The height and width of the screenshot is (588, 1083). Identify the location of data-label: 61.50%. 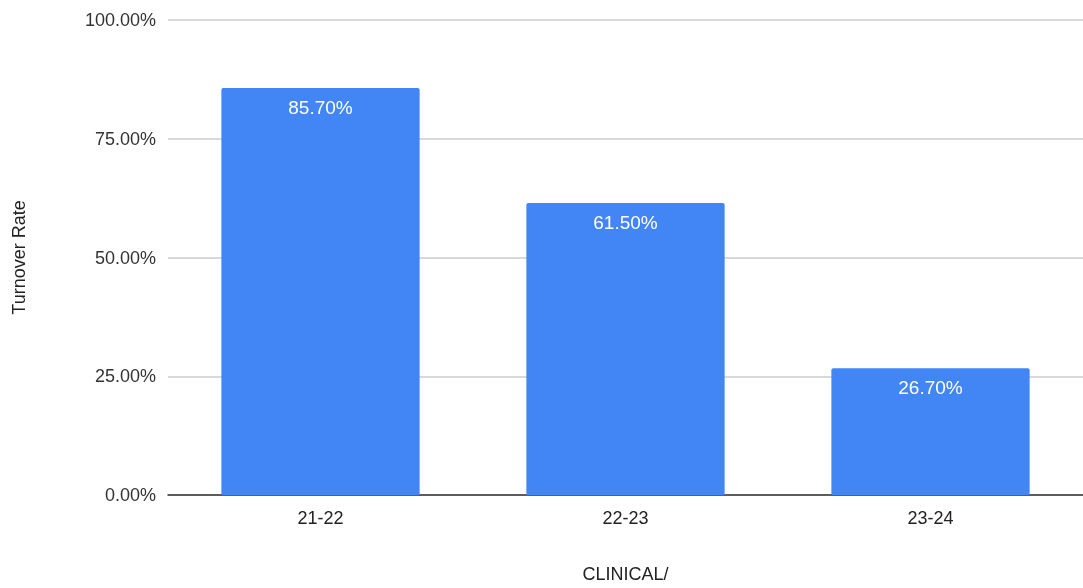
(625, 222).